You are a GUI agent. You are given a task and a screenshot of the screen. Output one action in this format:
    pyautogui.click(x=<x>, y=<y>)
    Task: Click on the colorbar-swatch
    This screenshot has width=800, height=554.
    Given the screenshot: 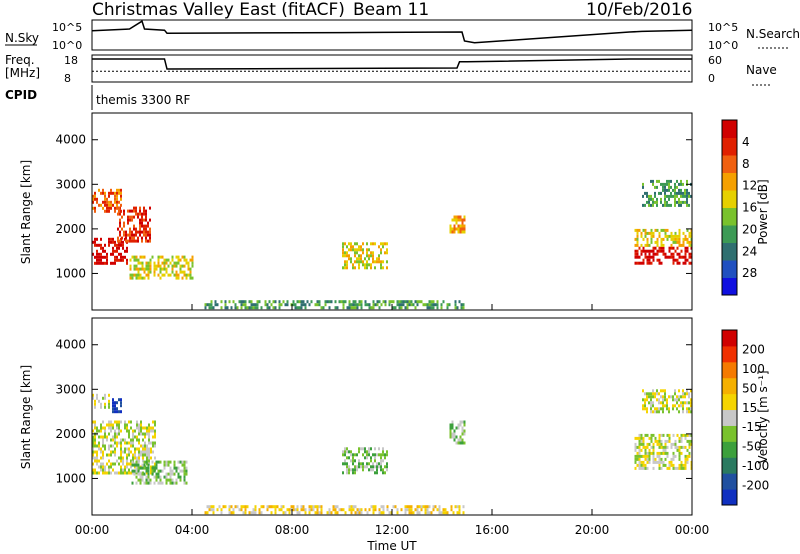 What is the action you would take?
    pyautogui.click(x=729, y=286)
    